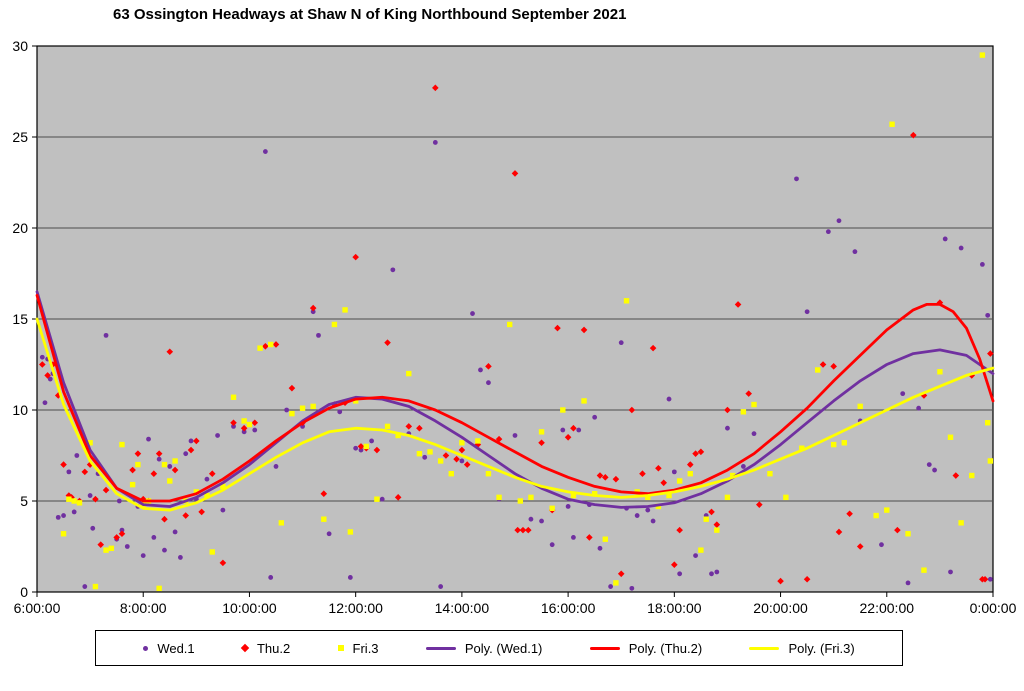 Image resolution: width=1024 pixels, height=691 pixels. What do you see at coordinates (146, 648) in the screenshot?
I see `wed1-circle-marker-icon` at bounding box center [146, 648].